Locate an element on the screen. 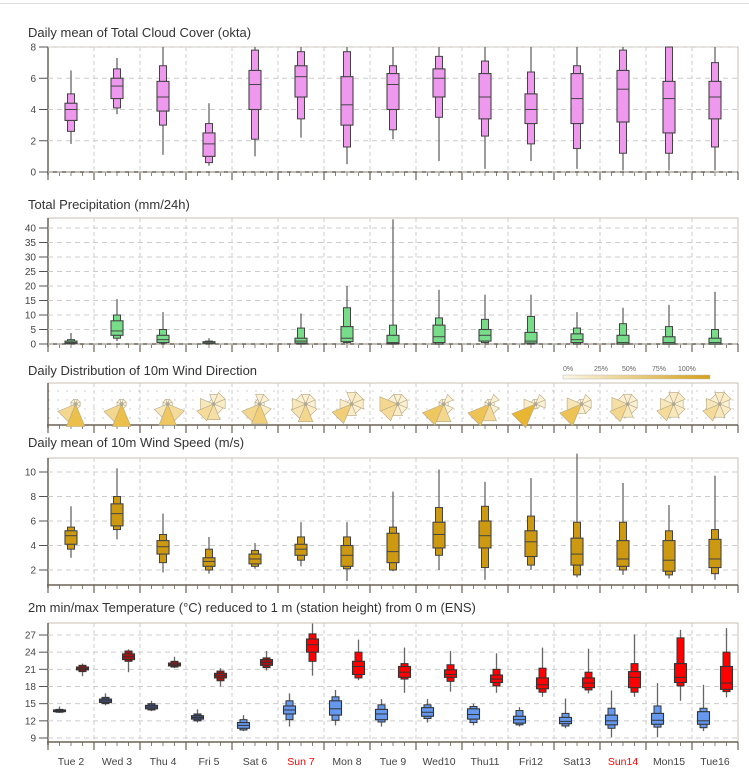 This screenshot has width=749, height=776. y-tick-label: 6 is located at coordinates (33, 522).